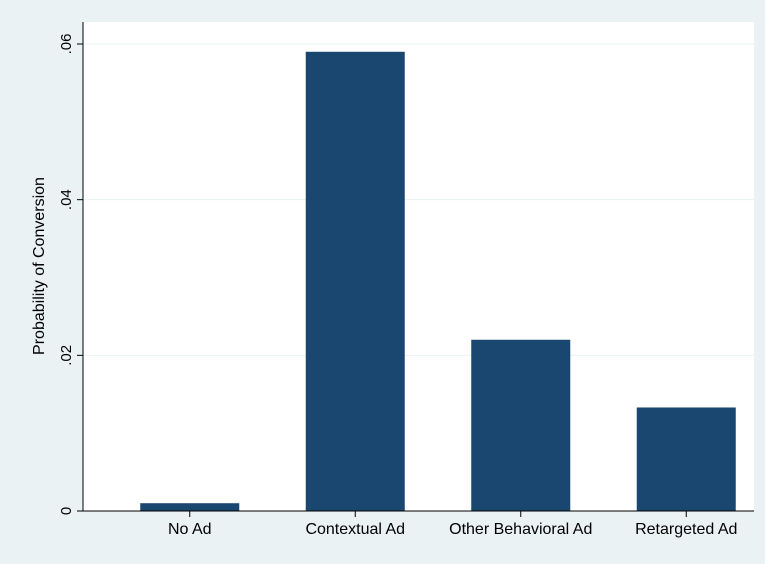 The width and height of the screenshot is (765, 564). Describe the element at coordinates (66, 199) in the screenshot. I see `y-tick-label: .04` at that location.